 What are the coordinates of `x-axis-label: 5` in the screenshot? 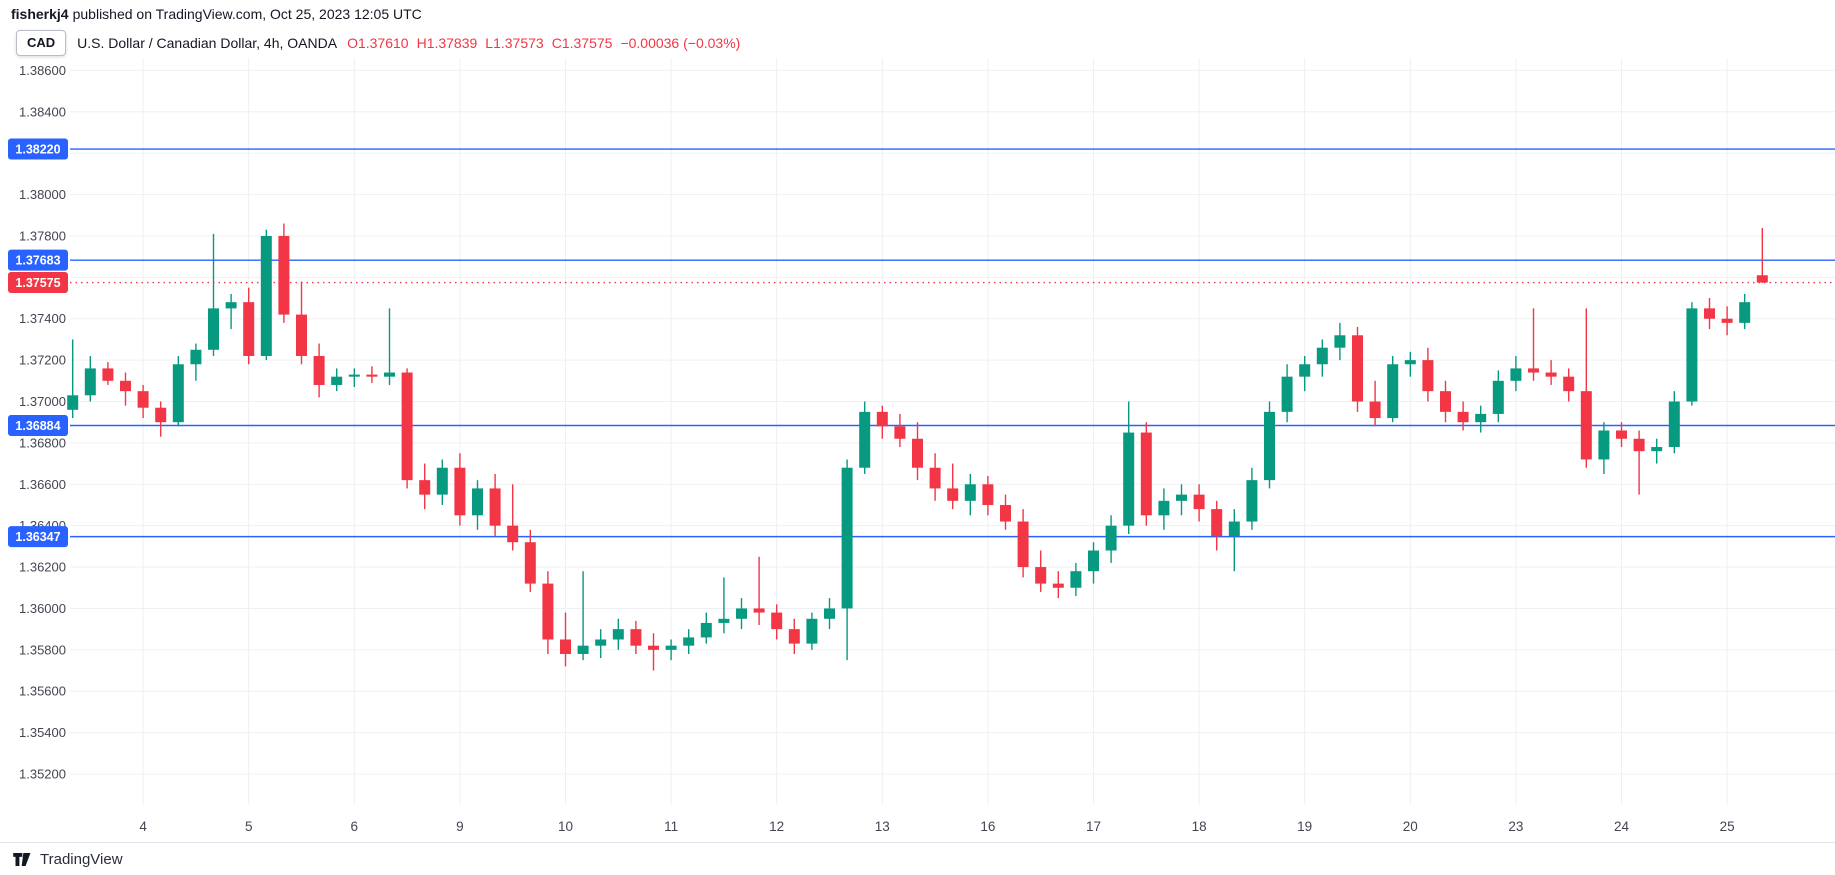 It's located at (249, 826).